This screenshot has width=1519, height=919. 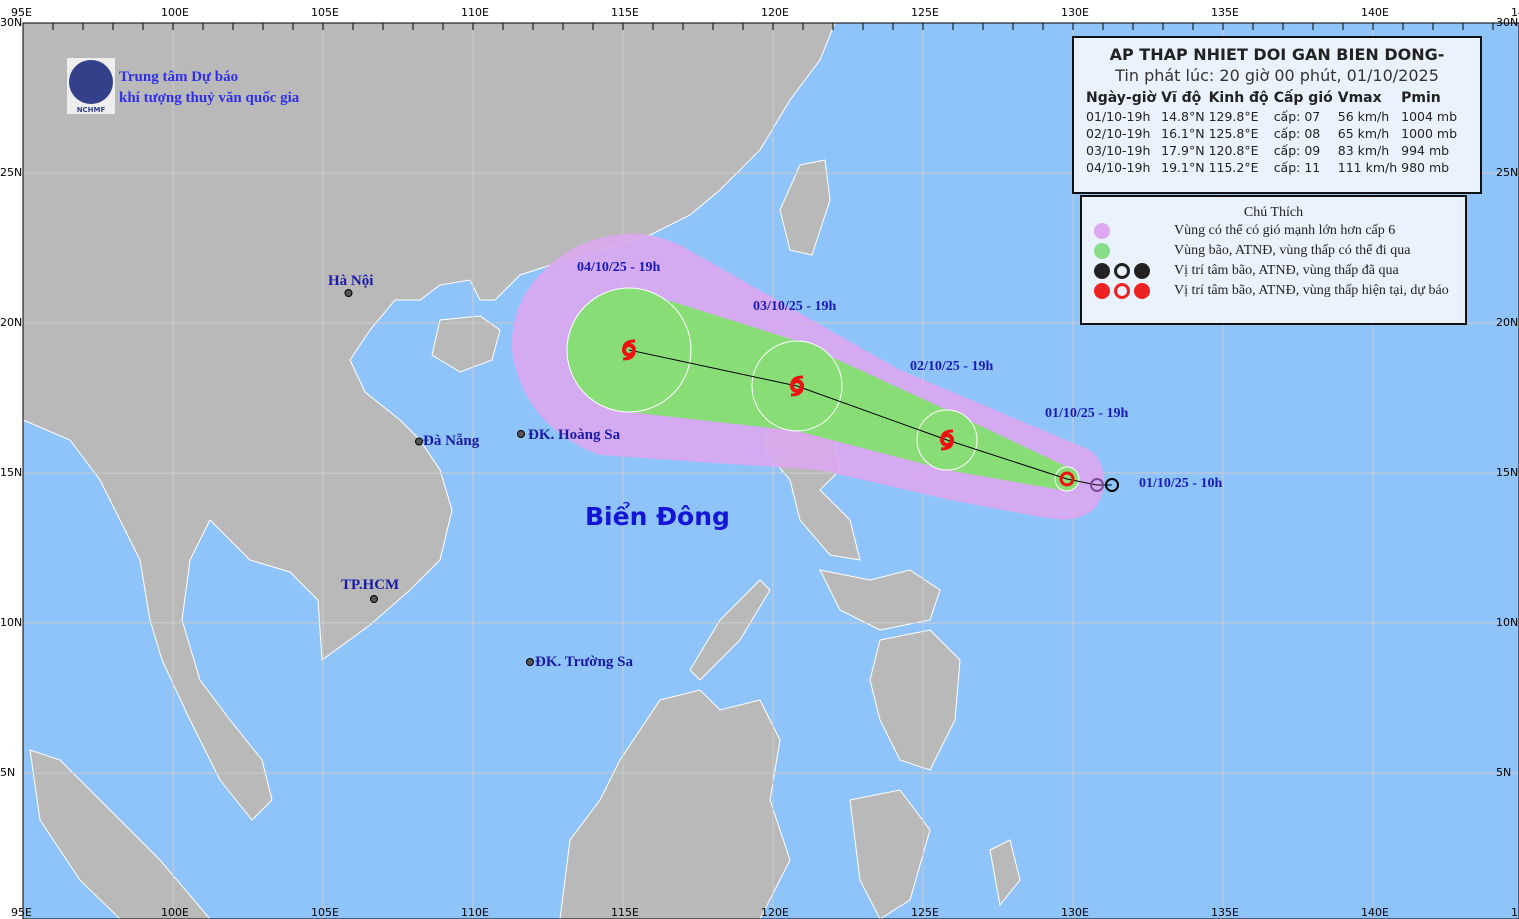 I want to click on table-cell: 994 mb, so click(x=1425, y=150).